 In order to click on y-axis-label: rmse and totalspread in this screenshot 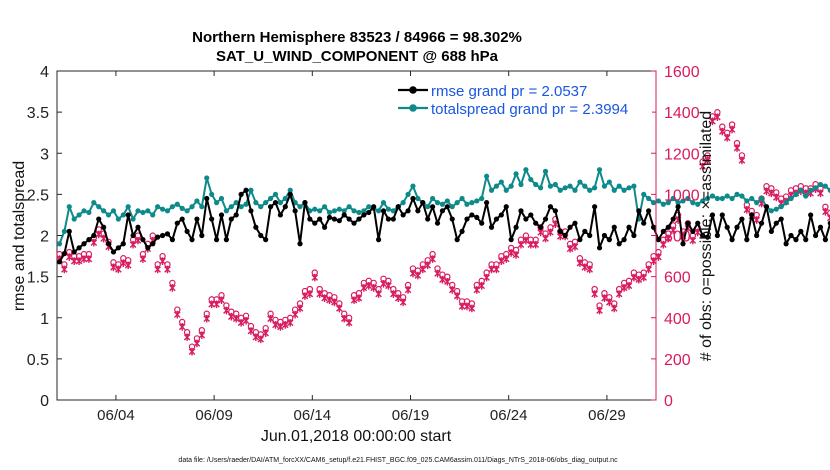, I will do `click(19, 236)`.